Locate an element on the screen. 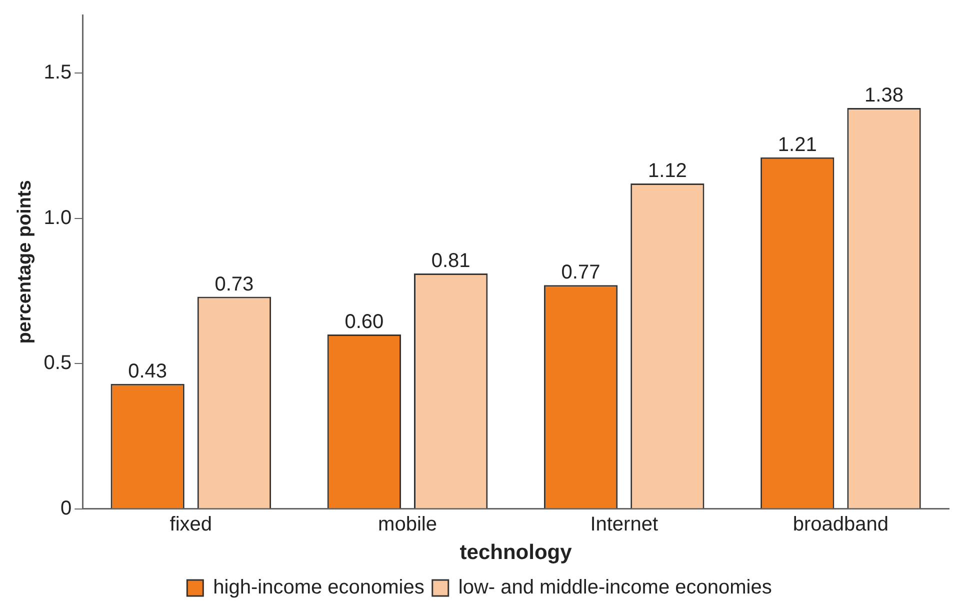  x-tick-label: broadband is located at coordinates (840, 524).